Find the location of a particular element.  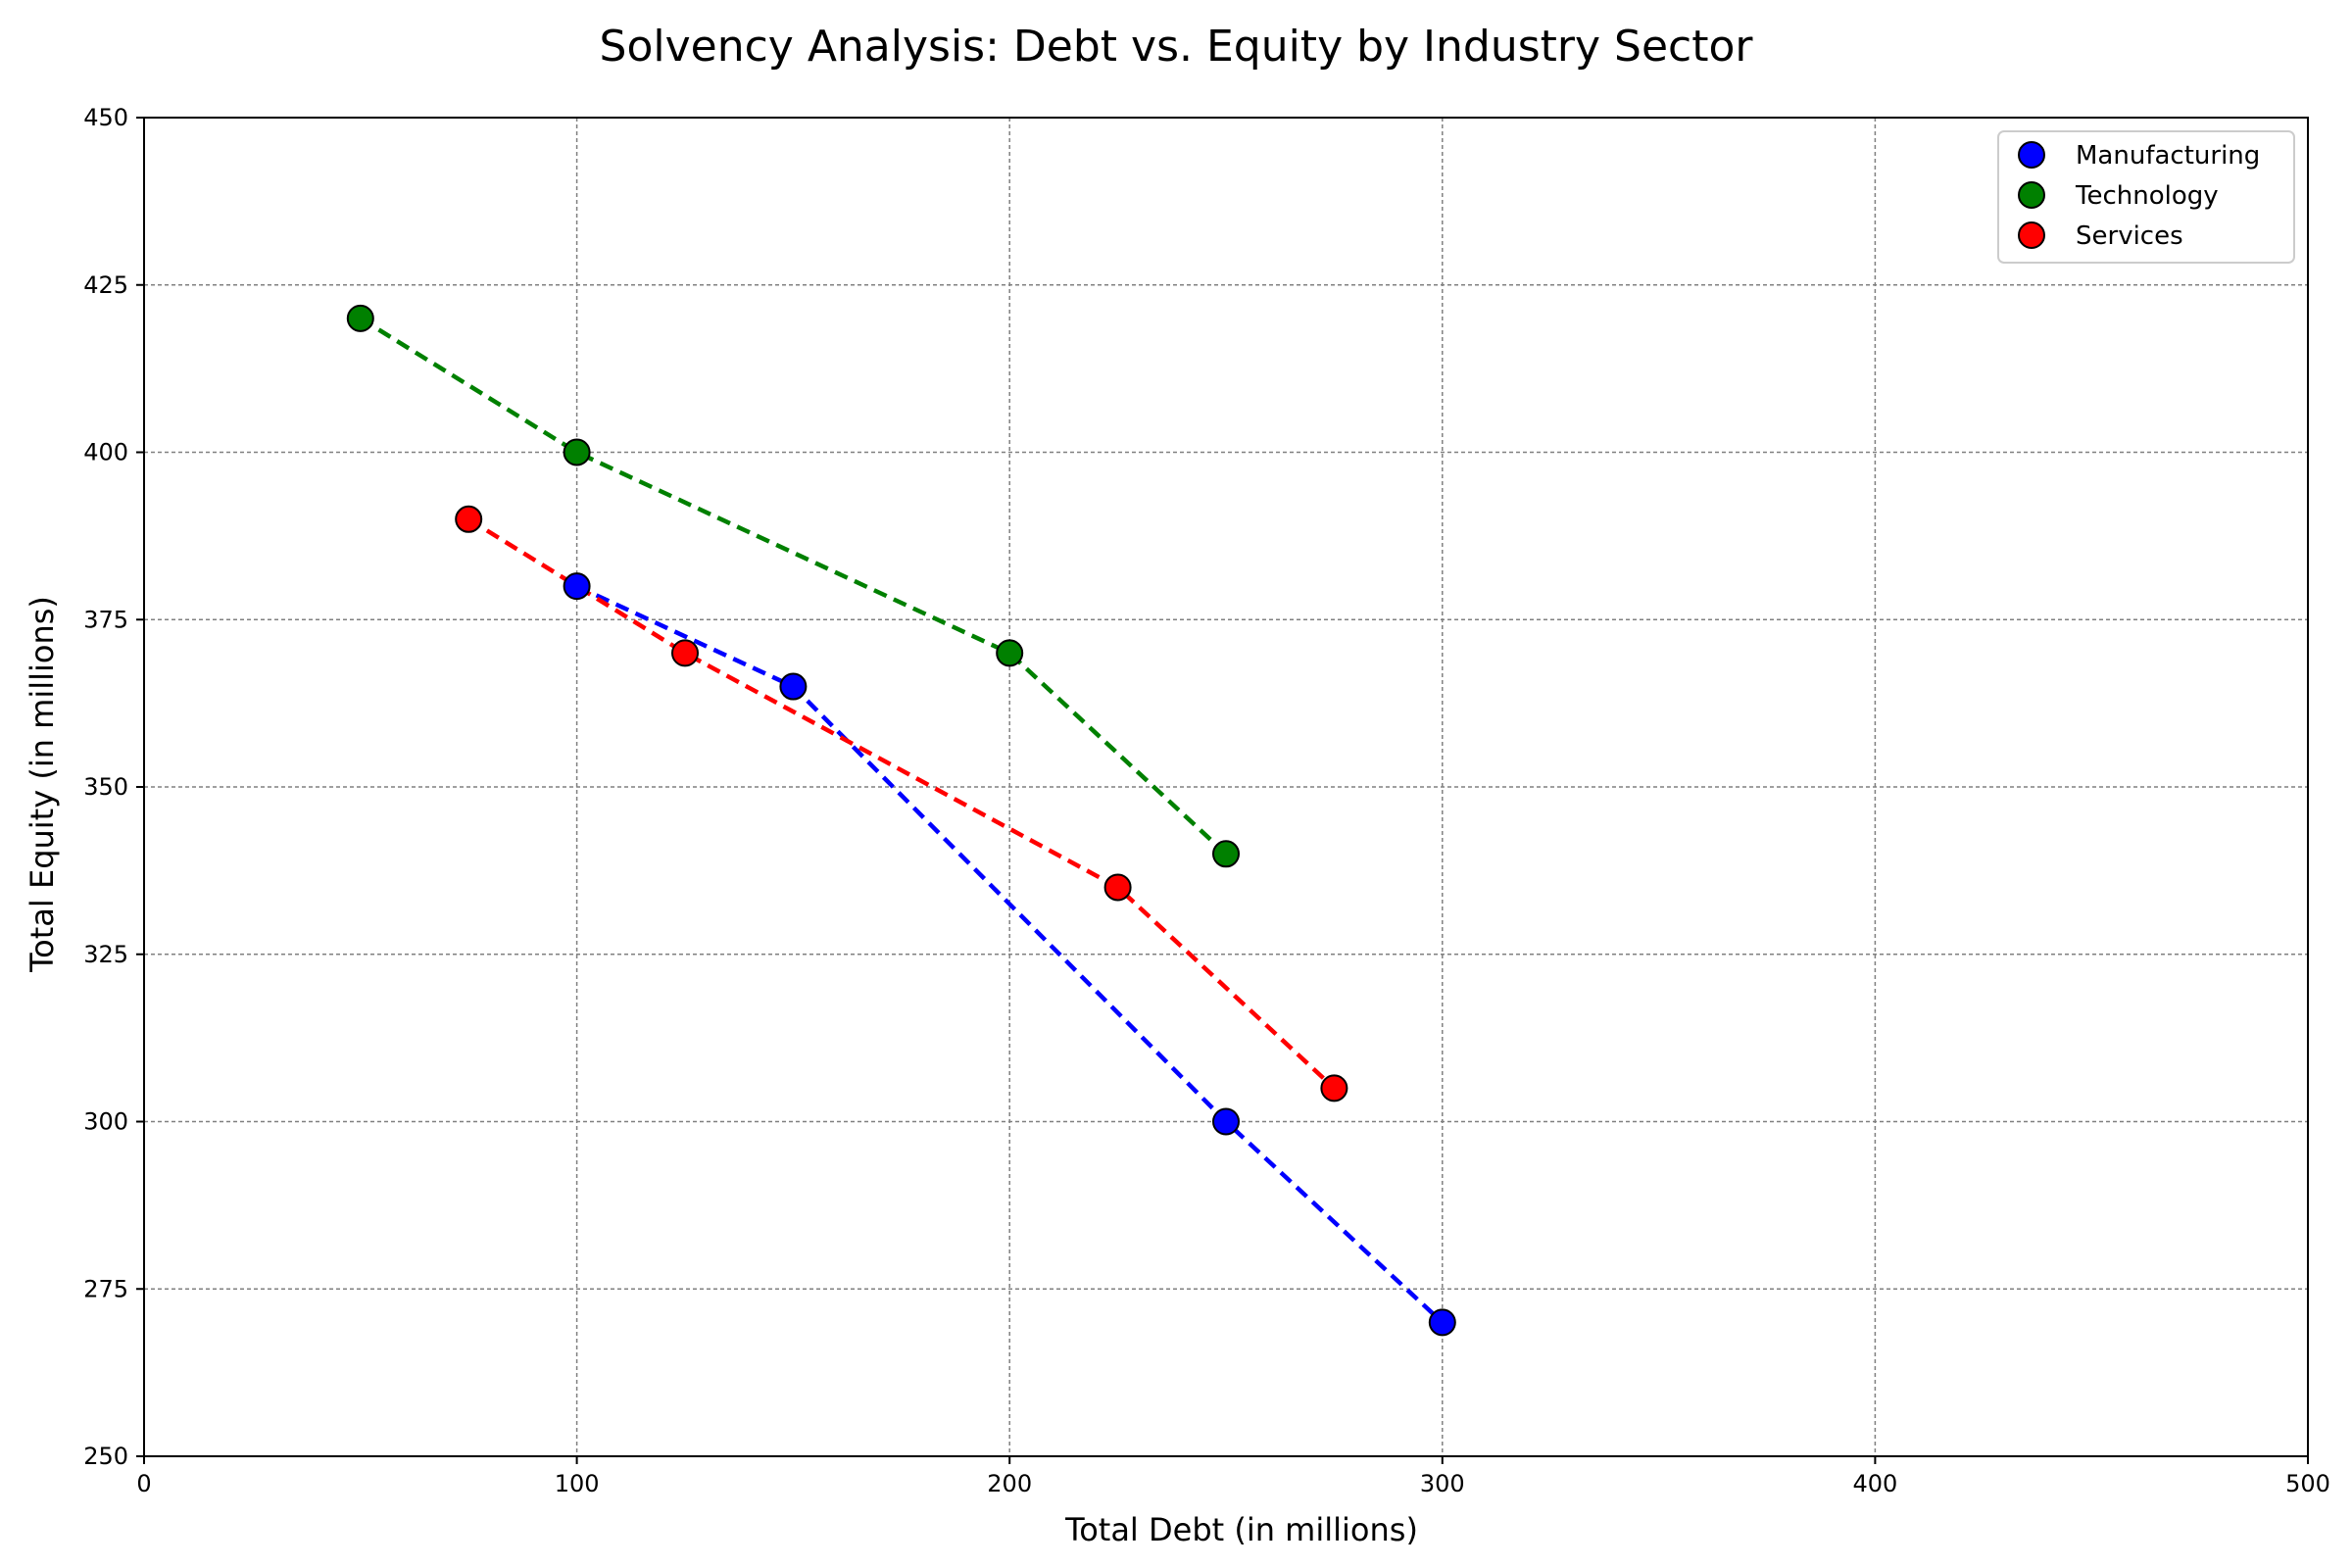

legend-label-manufacturing: Manufacturing is located at coordinates (2168, 156).